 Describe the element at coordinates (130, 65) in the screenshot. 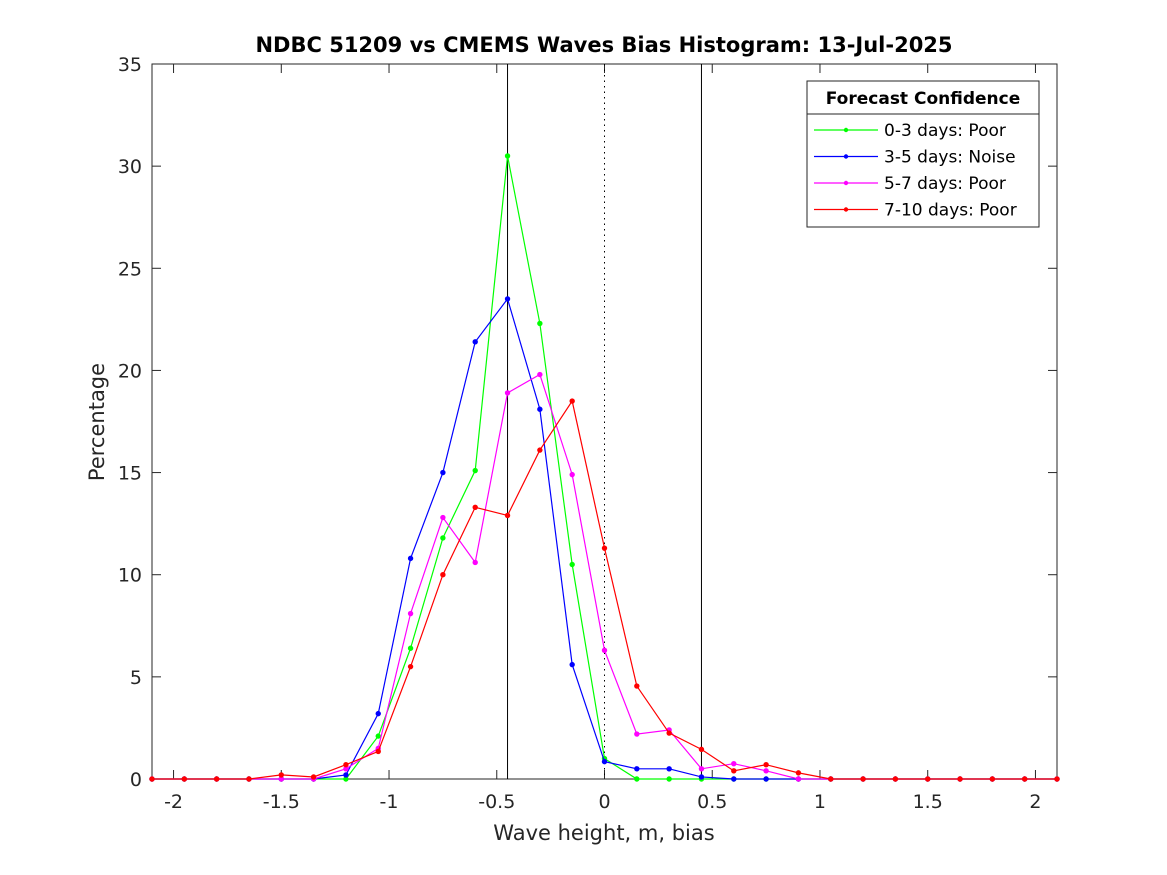

I see `y-tick-label: 35` at that location.